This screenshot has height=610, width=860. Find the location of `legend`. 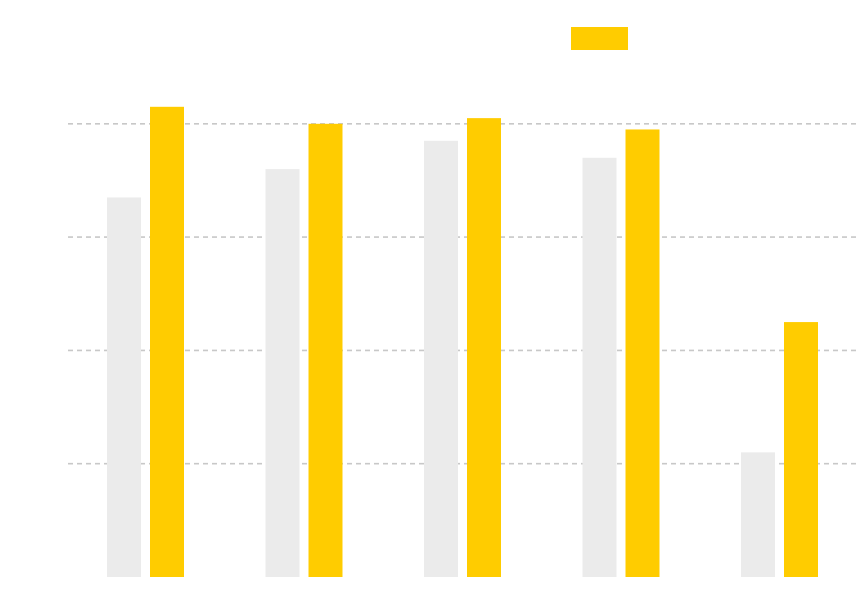

legend is located at coordinates (599, 38).